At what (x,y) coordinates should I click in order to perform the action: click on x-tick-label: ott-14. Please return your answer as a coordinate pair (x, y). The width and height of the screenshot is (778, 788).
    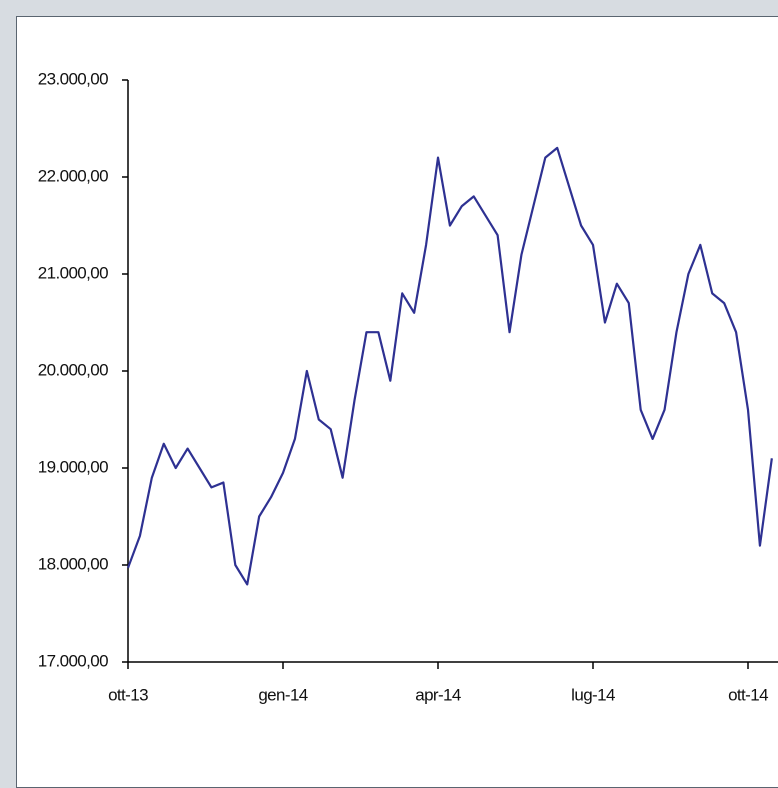
    Looking at the image, I should click on (748, 694).